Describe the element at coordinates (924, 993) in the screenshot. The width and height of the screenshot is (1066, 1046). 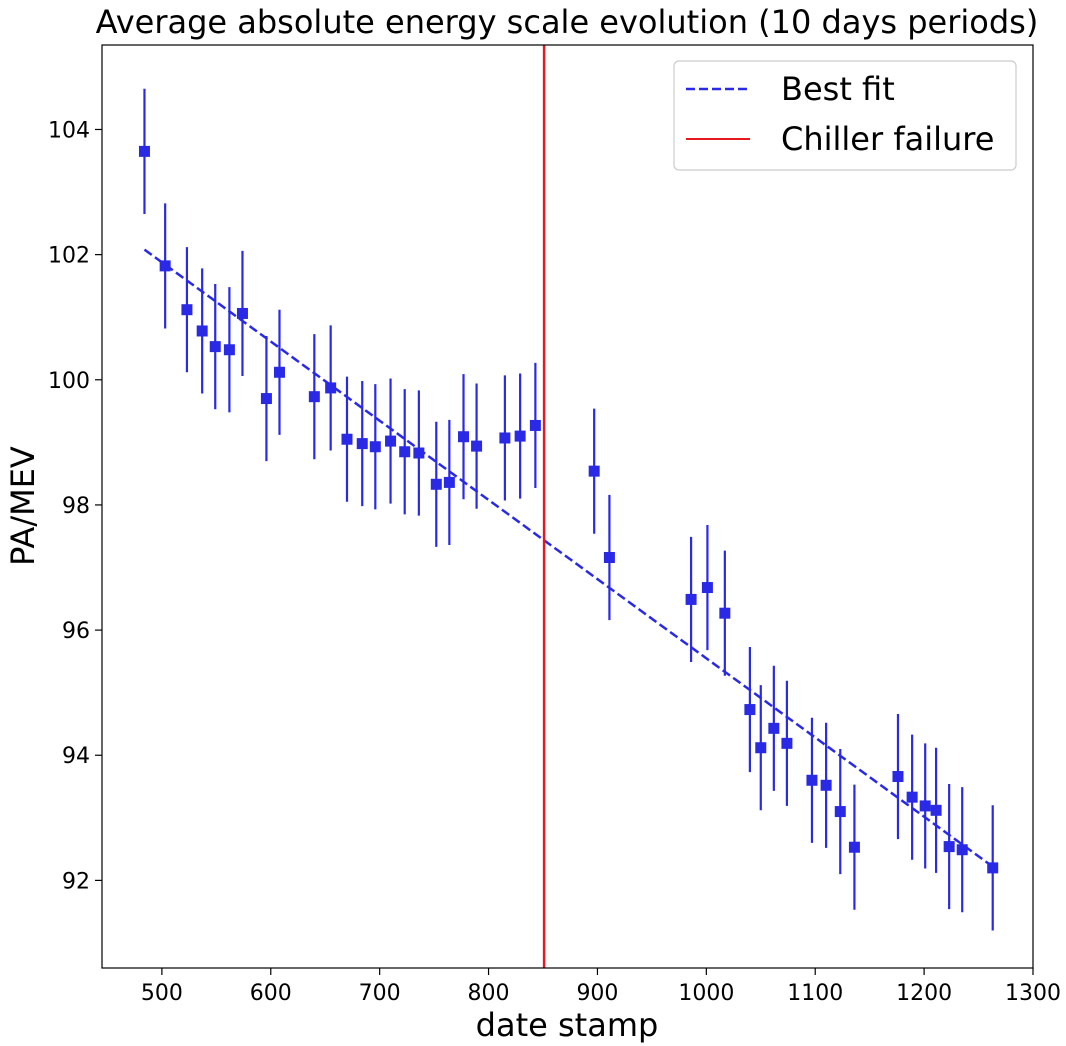
I see `x-tick-label: 1200` at that location.